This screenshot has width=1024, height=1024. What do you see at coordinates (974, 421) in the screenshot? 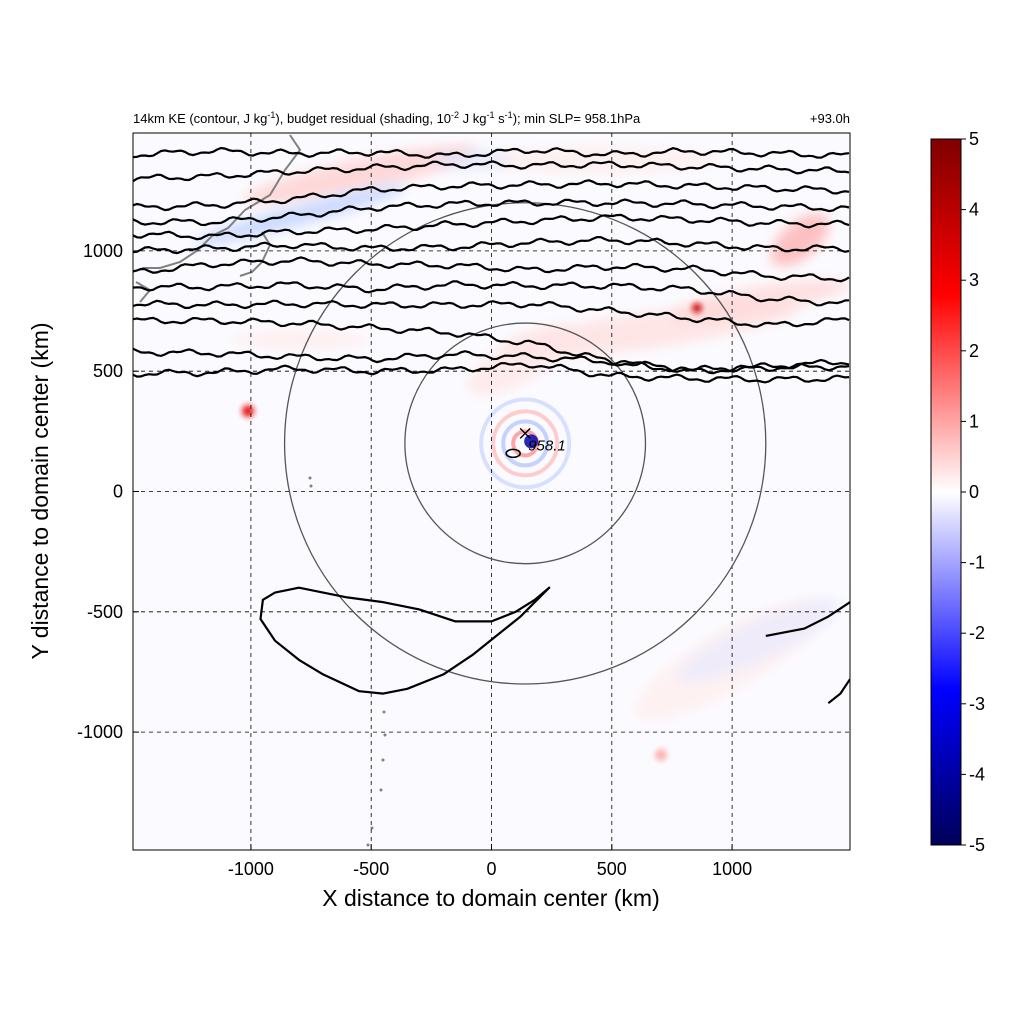
I see `colorbar-tick-label: 1` at bounding box center [974, 421].